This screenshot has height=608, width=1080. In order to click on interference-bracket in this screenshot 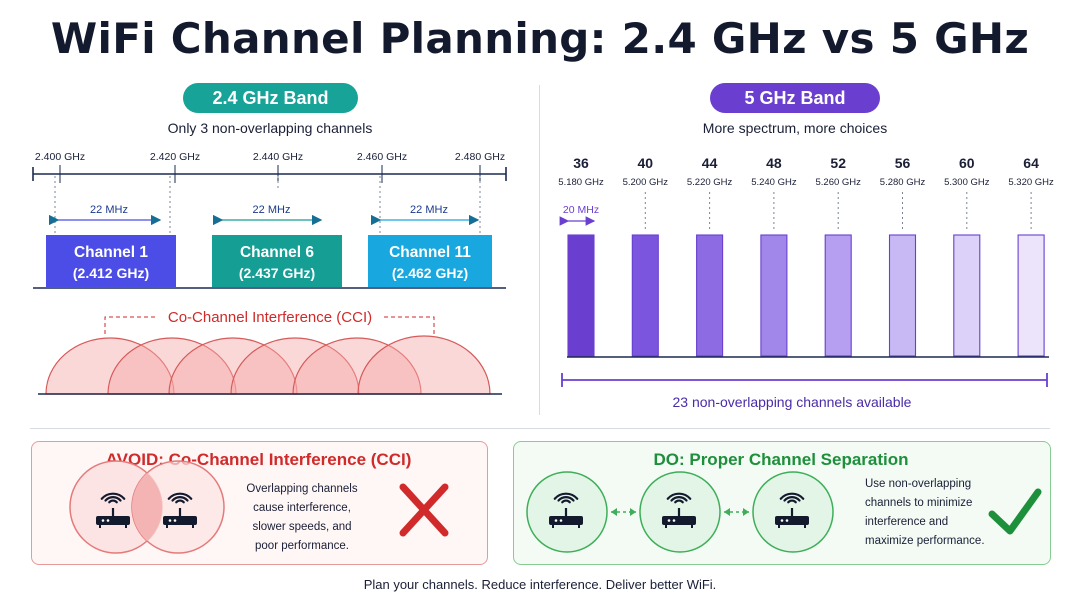, I will do `click(269, 325)`.